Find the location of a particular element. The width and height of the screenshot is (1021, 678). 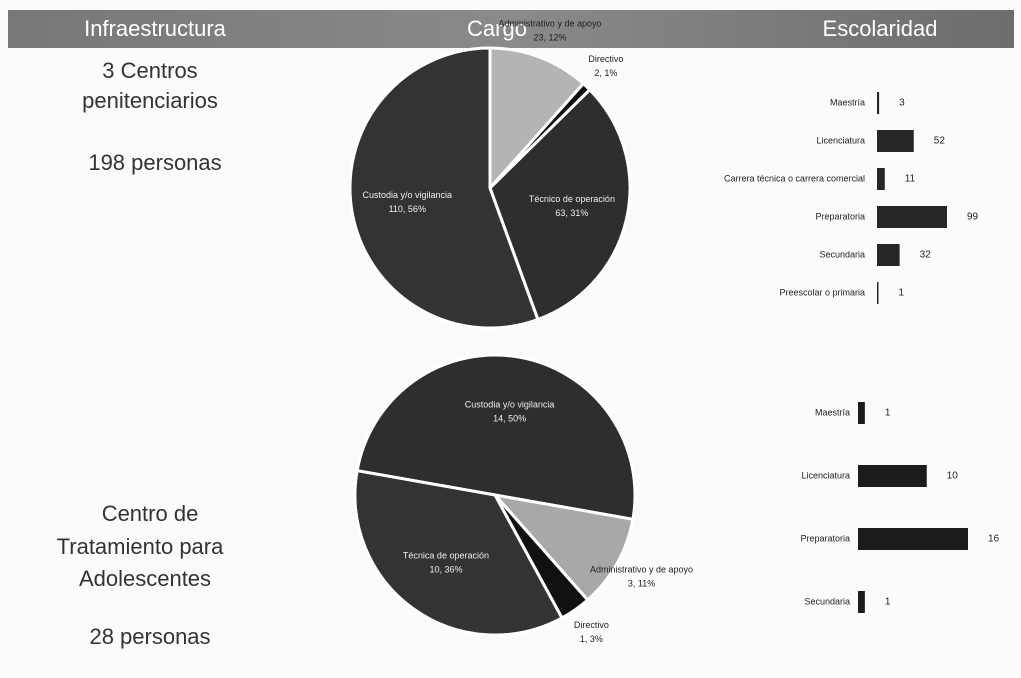

header-cargo: Cargo is located at coordinates (497, 28).